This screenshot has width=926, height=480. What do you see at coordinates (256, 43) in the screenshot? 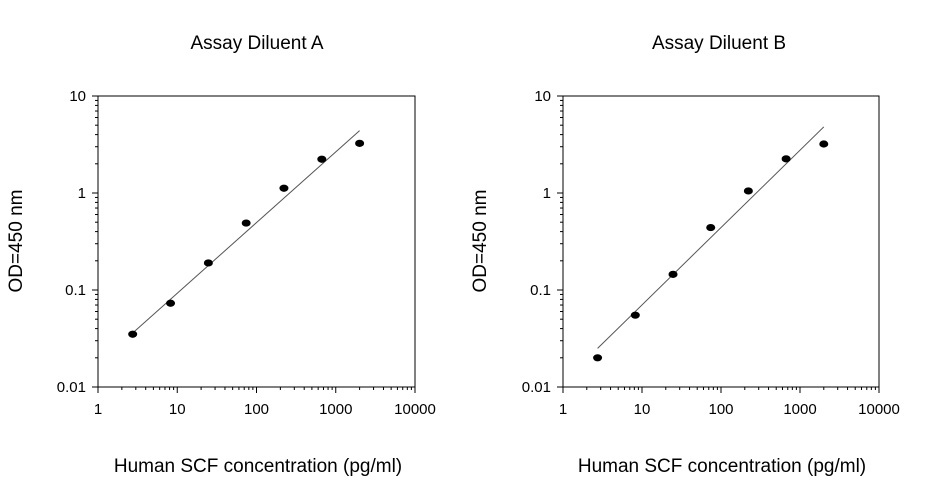
I see `chart-title: Assay Diluent A` at bounding box center [256, 43].